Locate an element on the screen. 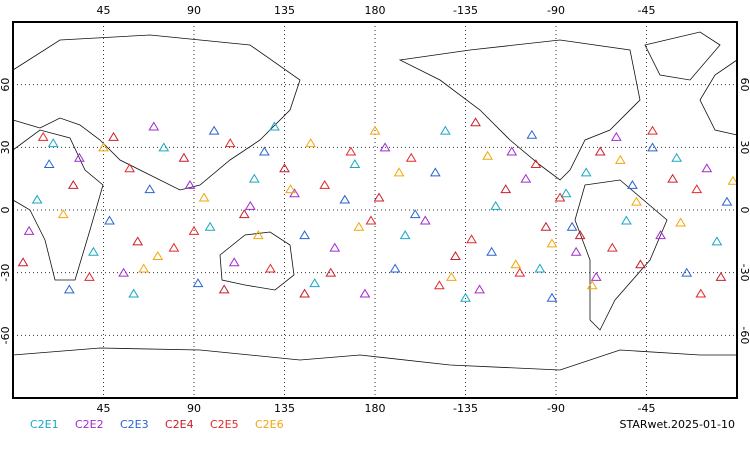  x-tick-label: -90 is located at coordinates (556, 10).